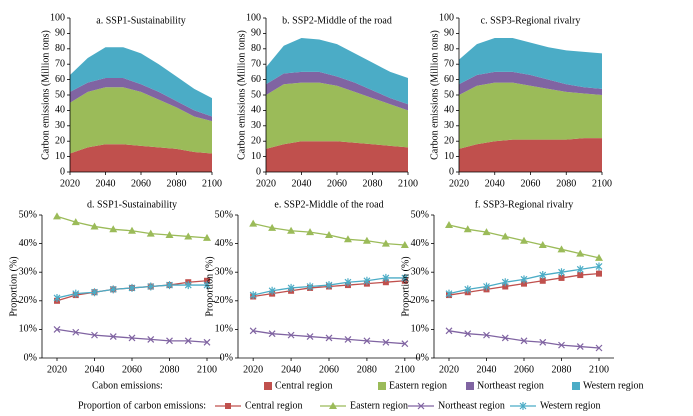 This screenshot has width=693, height=416. I want to click on legend-label: Eastern region, so click(379, 405).